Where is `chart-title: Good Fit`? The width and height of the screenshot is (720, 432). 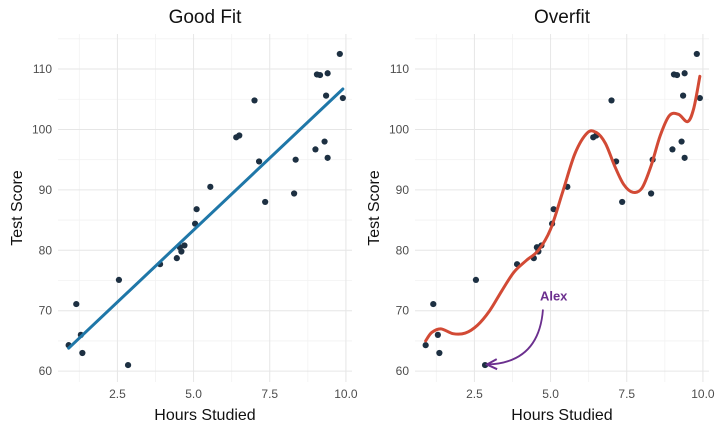 chart-title: Good Fit is located at coordinates (206, 17).